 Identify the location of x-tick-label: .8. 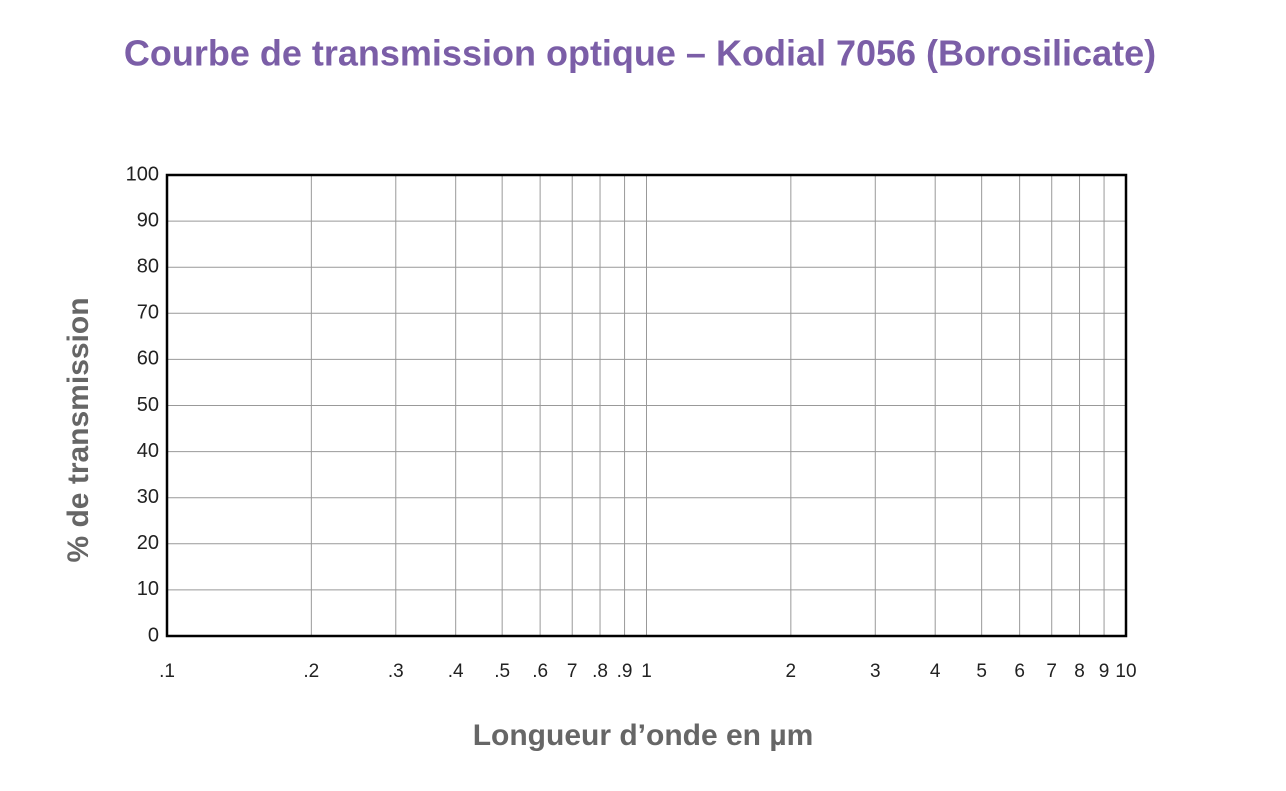
(600, 671).